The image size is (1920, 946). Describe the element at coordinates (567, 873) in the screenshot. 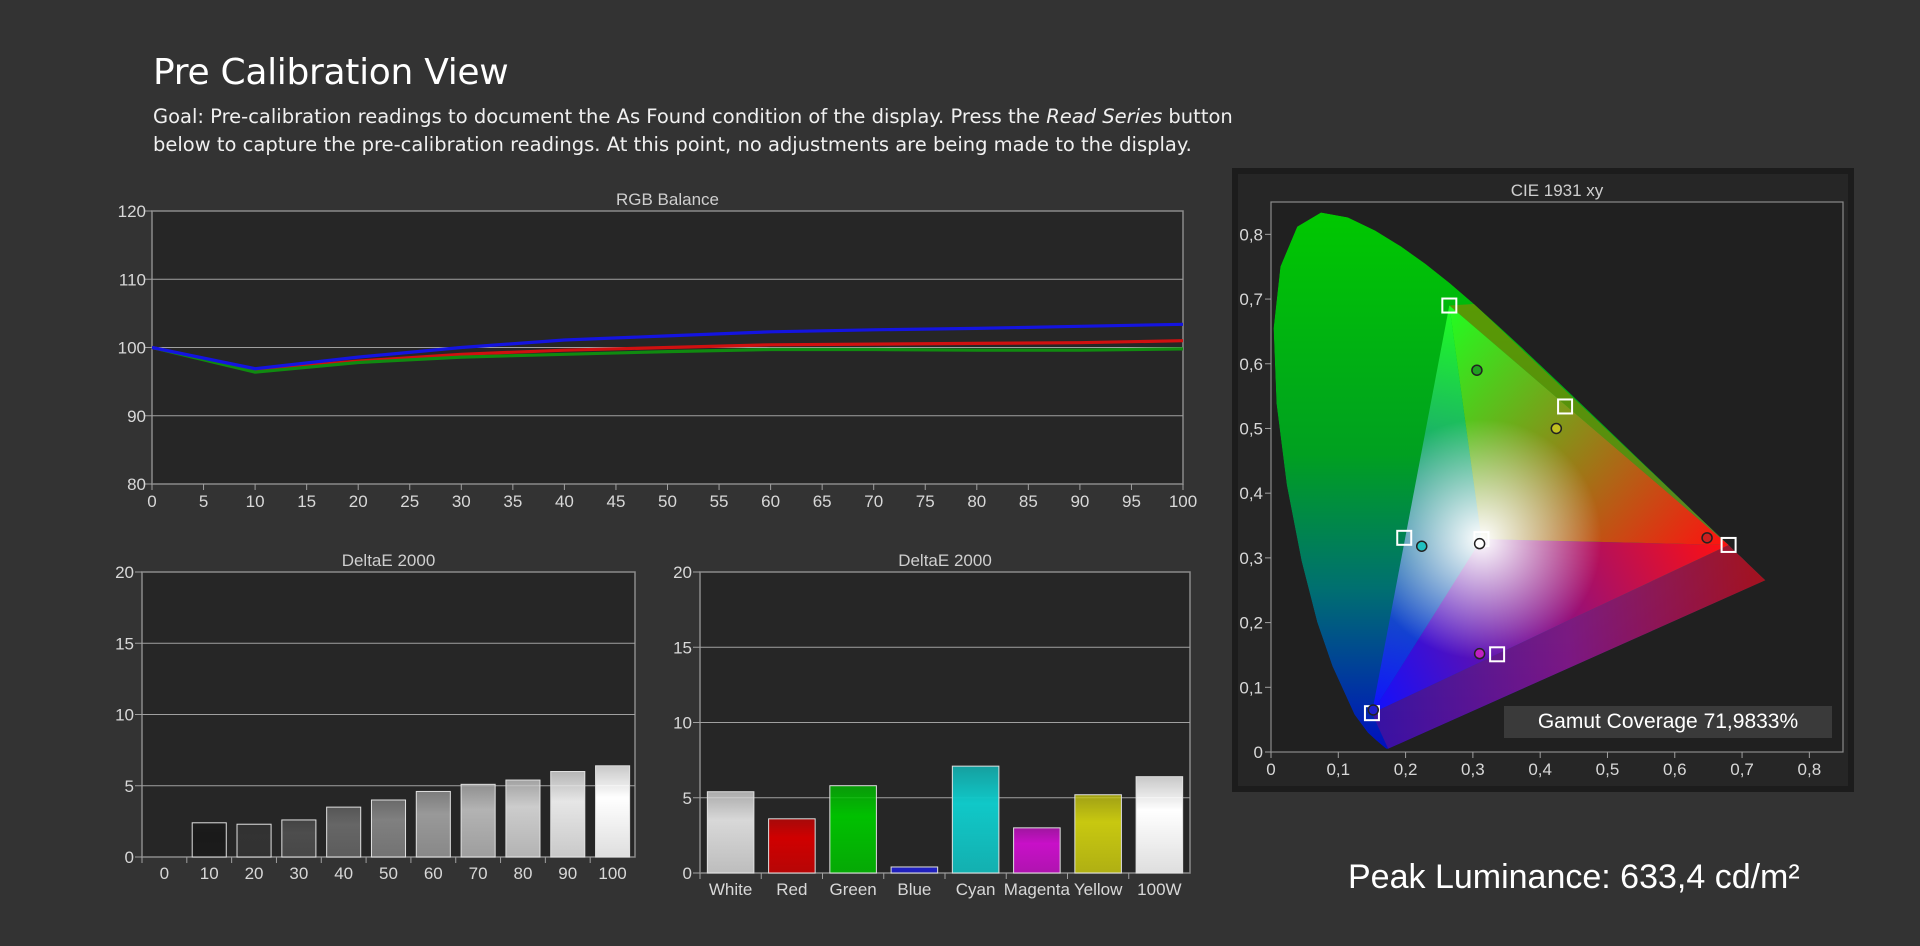

I see `de-gray-x-tick-label: 90` at that location.